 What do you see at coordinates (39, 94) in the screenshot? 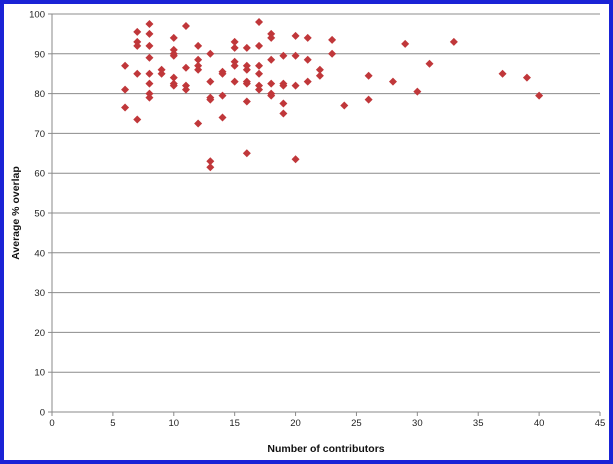
I see `y-tick-label: 80` at bounding box center [39, 94].